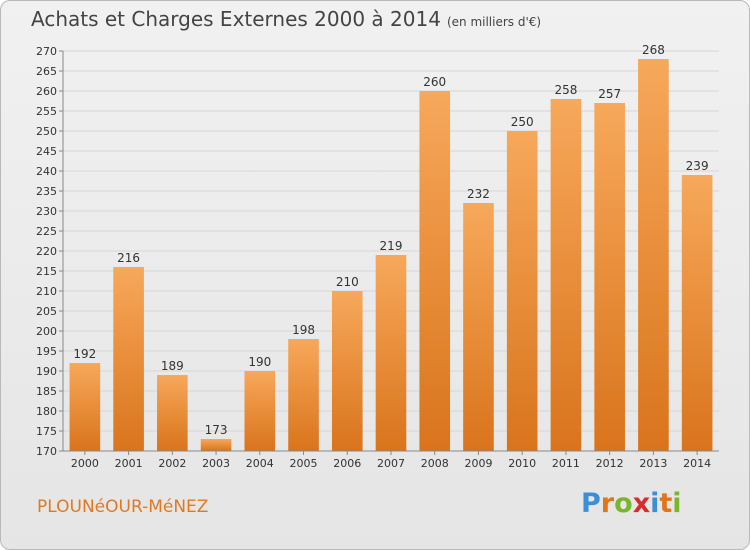 The width and height of the screenshot is (750, 550). I want to click on x-tick-label: 2014, so click(697, 463).